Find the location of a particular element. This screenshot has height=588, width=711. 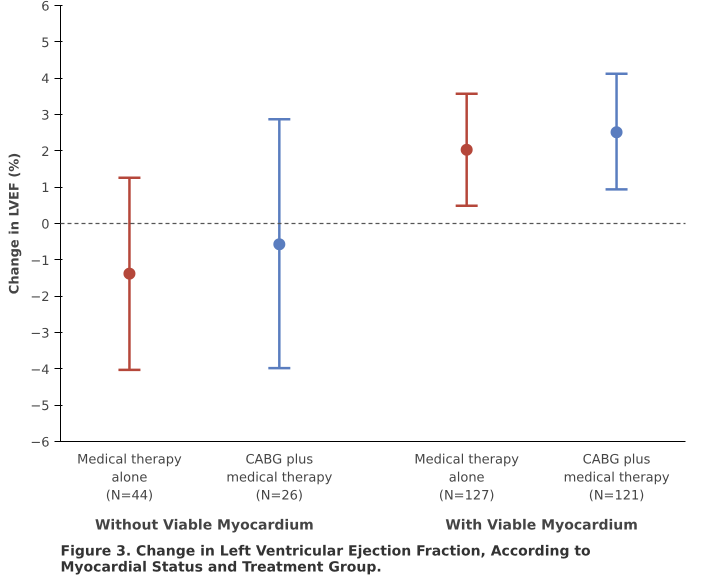

y-axis-title: Change in LVEF (%) is located at coordinates (14, 223).